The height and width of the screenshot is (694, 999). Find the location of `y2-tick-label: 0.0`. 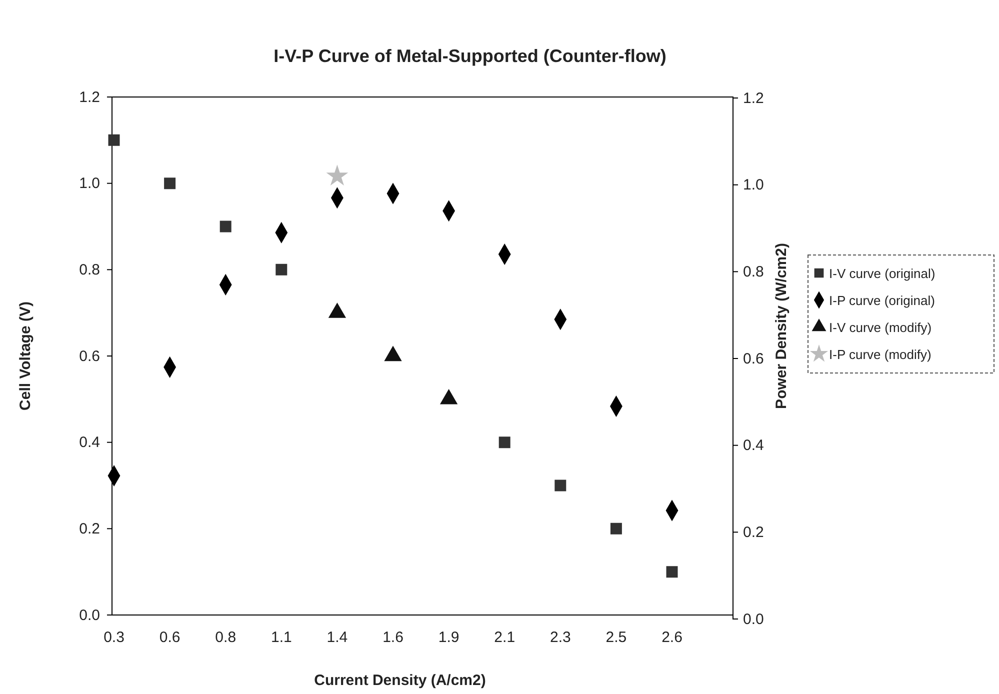

y2-tick-label: 0.0 is located at coordinates (753, 619).